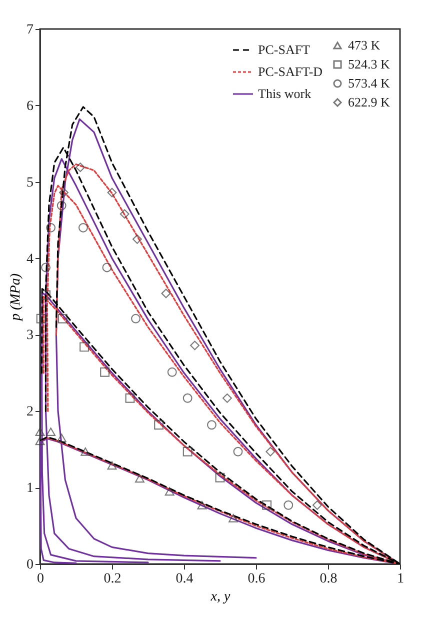 Image resolution: width=445 pixels, height=622 pixels. Describe the element at coordinates (369, 83) in the screenshot. I see `legend-label: 573.4 K` at that location.